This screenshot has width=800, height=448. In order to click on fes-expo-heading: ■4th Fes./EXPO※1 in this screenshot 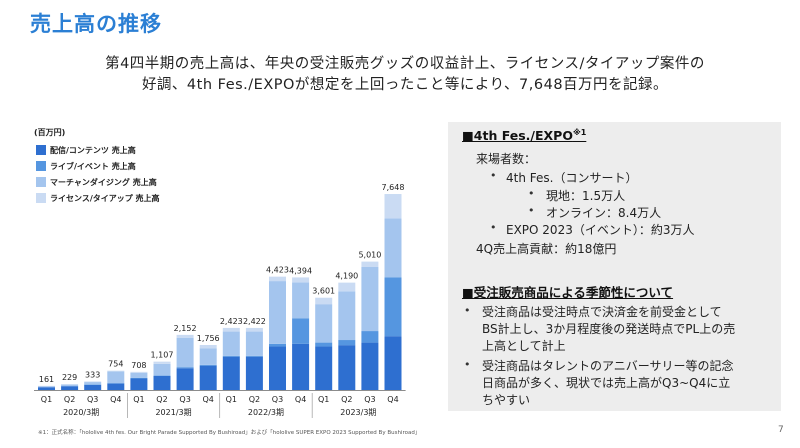, I will do `click(524, 136)`.